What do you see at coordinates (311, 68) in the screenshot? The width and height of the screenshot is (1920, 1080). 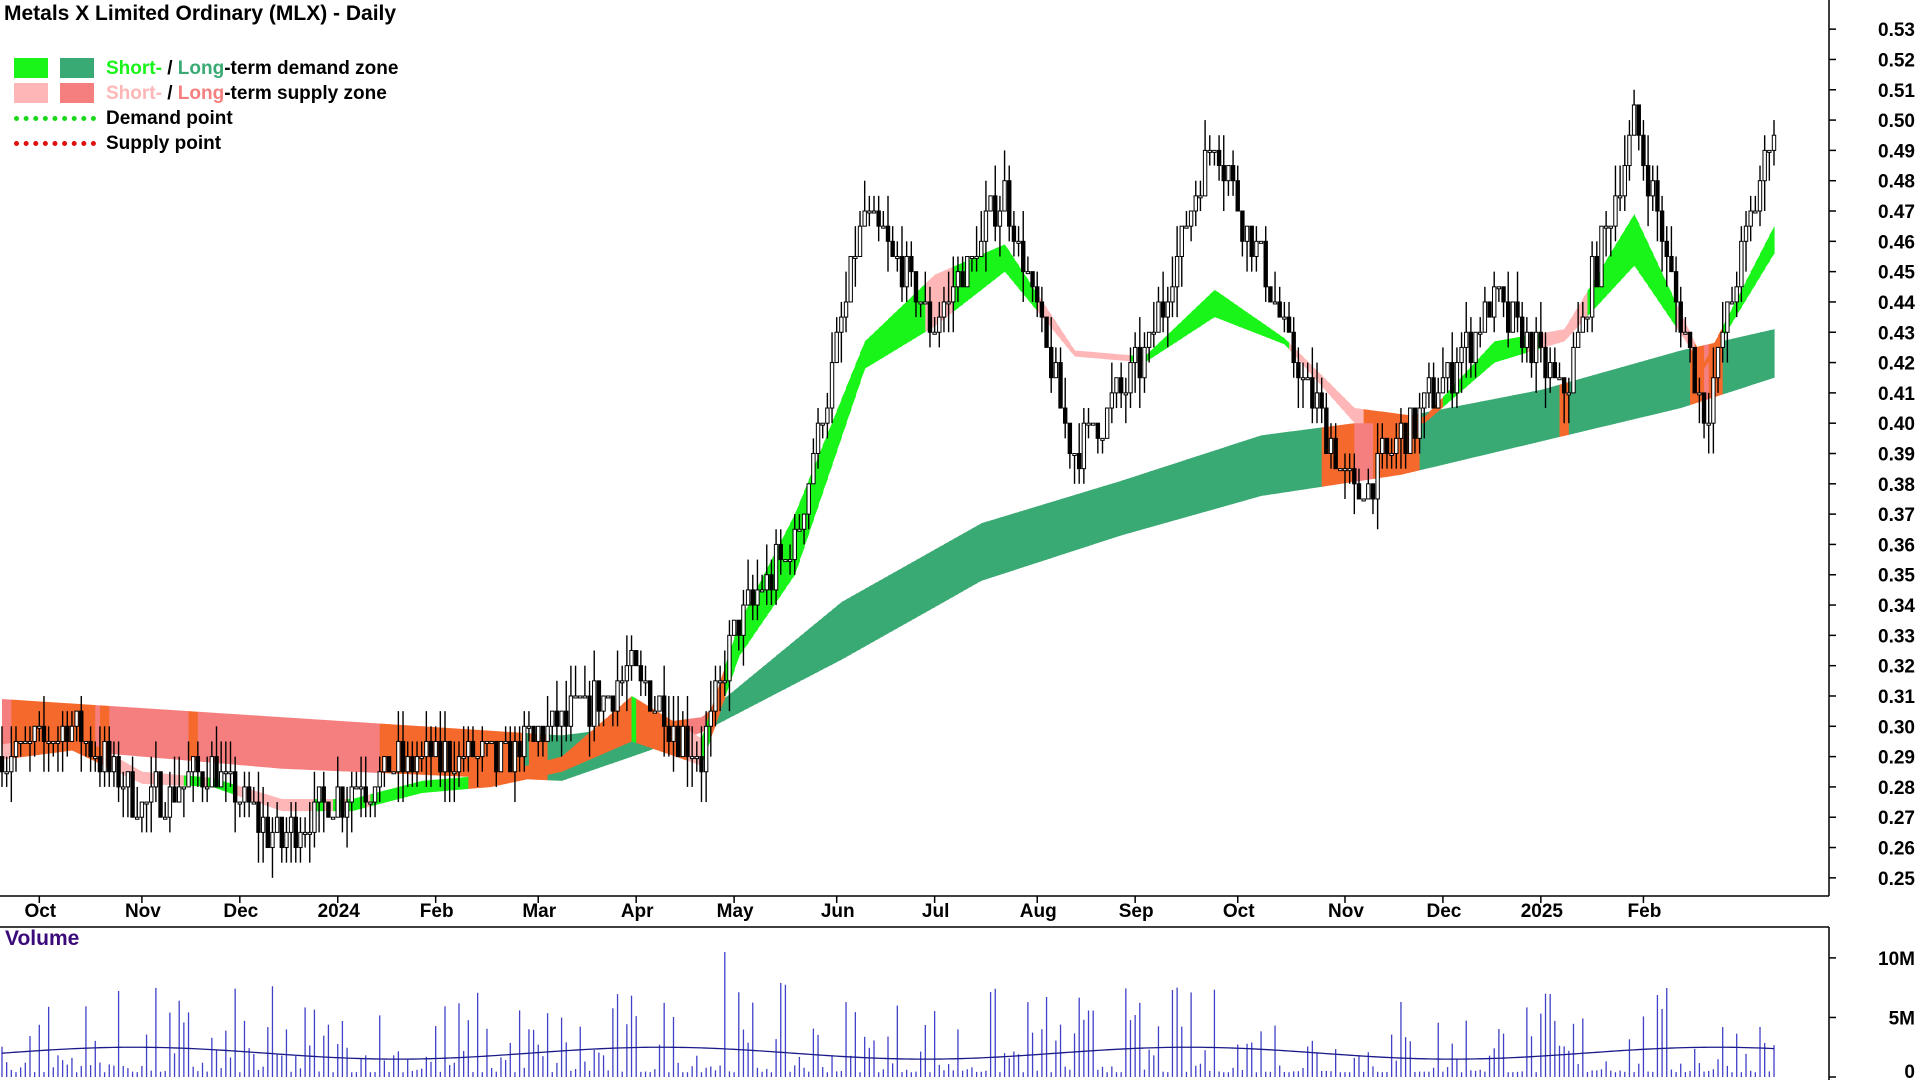 I see `legend-demand-rest: -term demand zone` at bounding box center [311, 68].